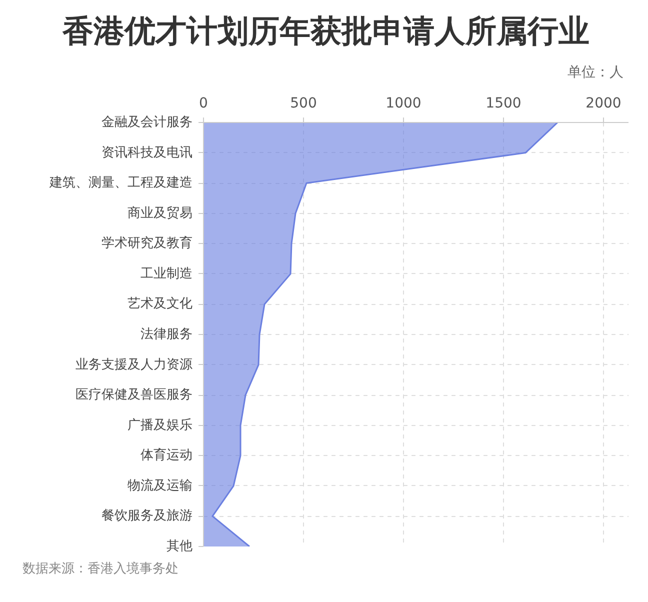  I want to click on y-tick-label: 其他, so click(179, 546).